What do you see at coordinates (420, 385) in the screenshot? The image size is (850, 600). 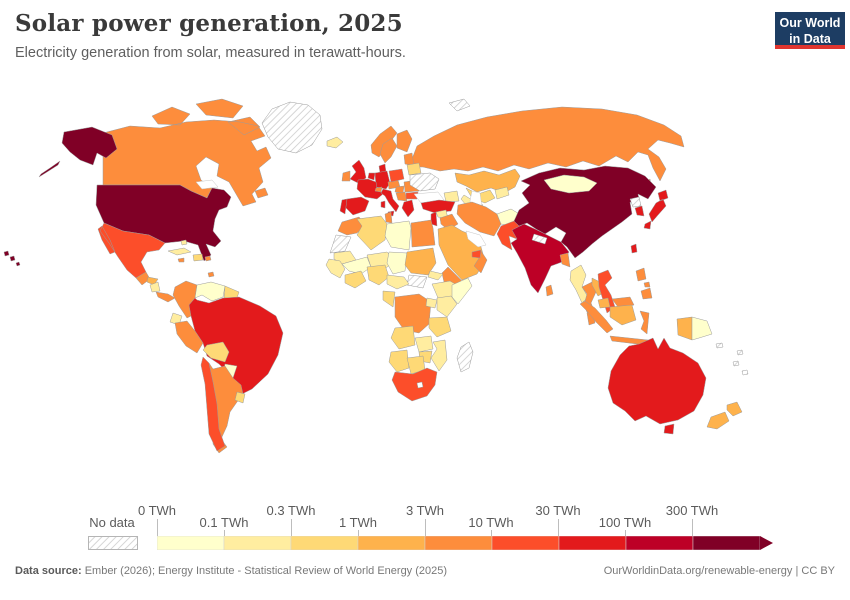 I see `country-lesotho` at bounding box center [420, 385].